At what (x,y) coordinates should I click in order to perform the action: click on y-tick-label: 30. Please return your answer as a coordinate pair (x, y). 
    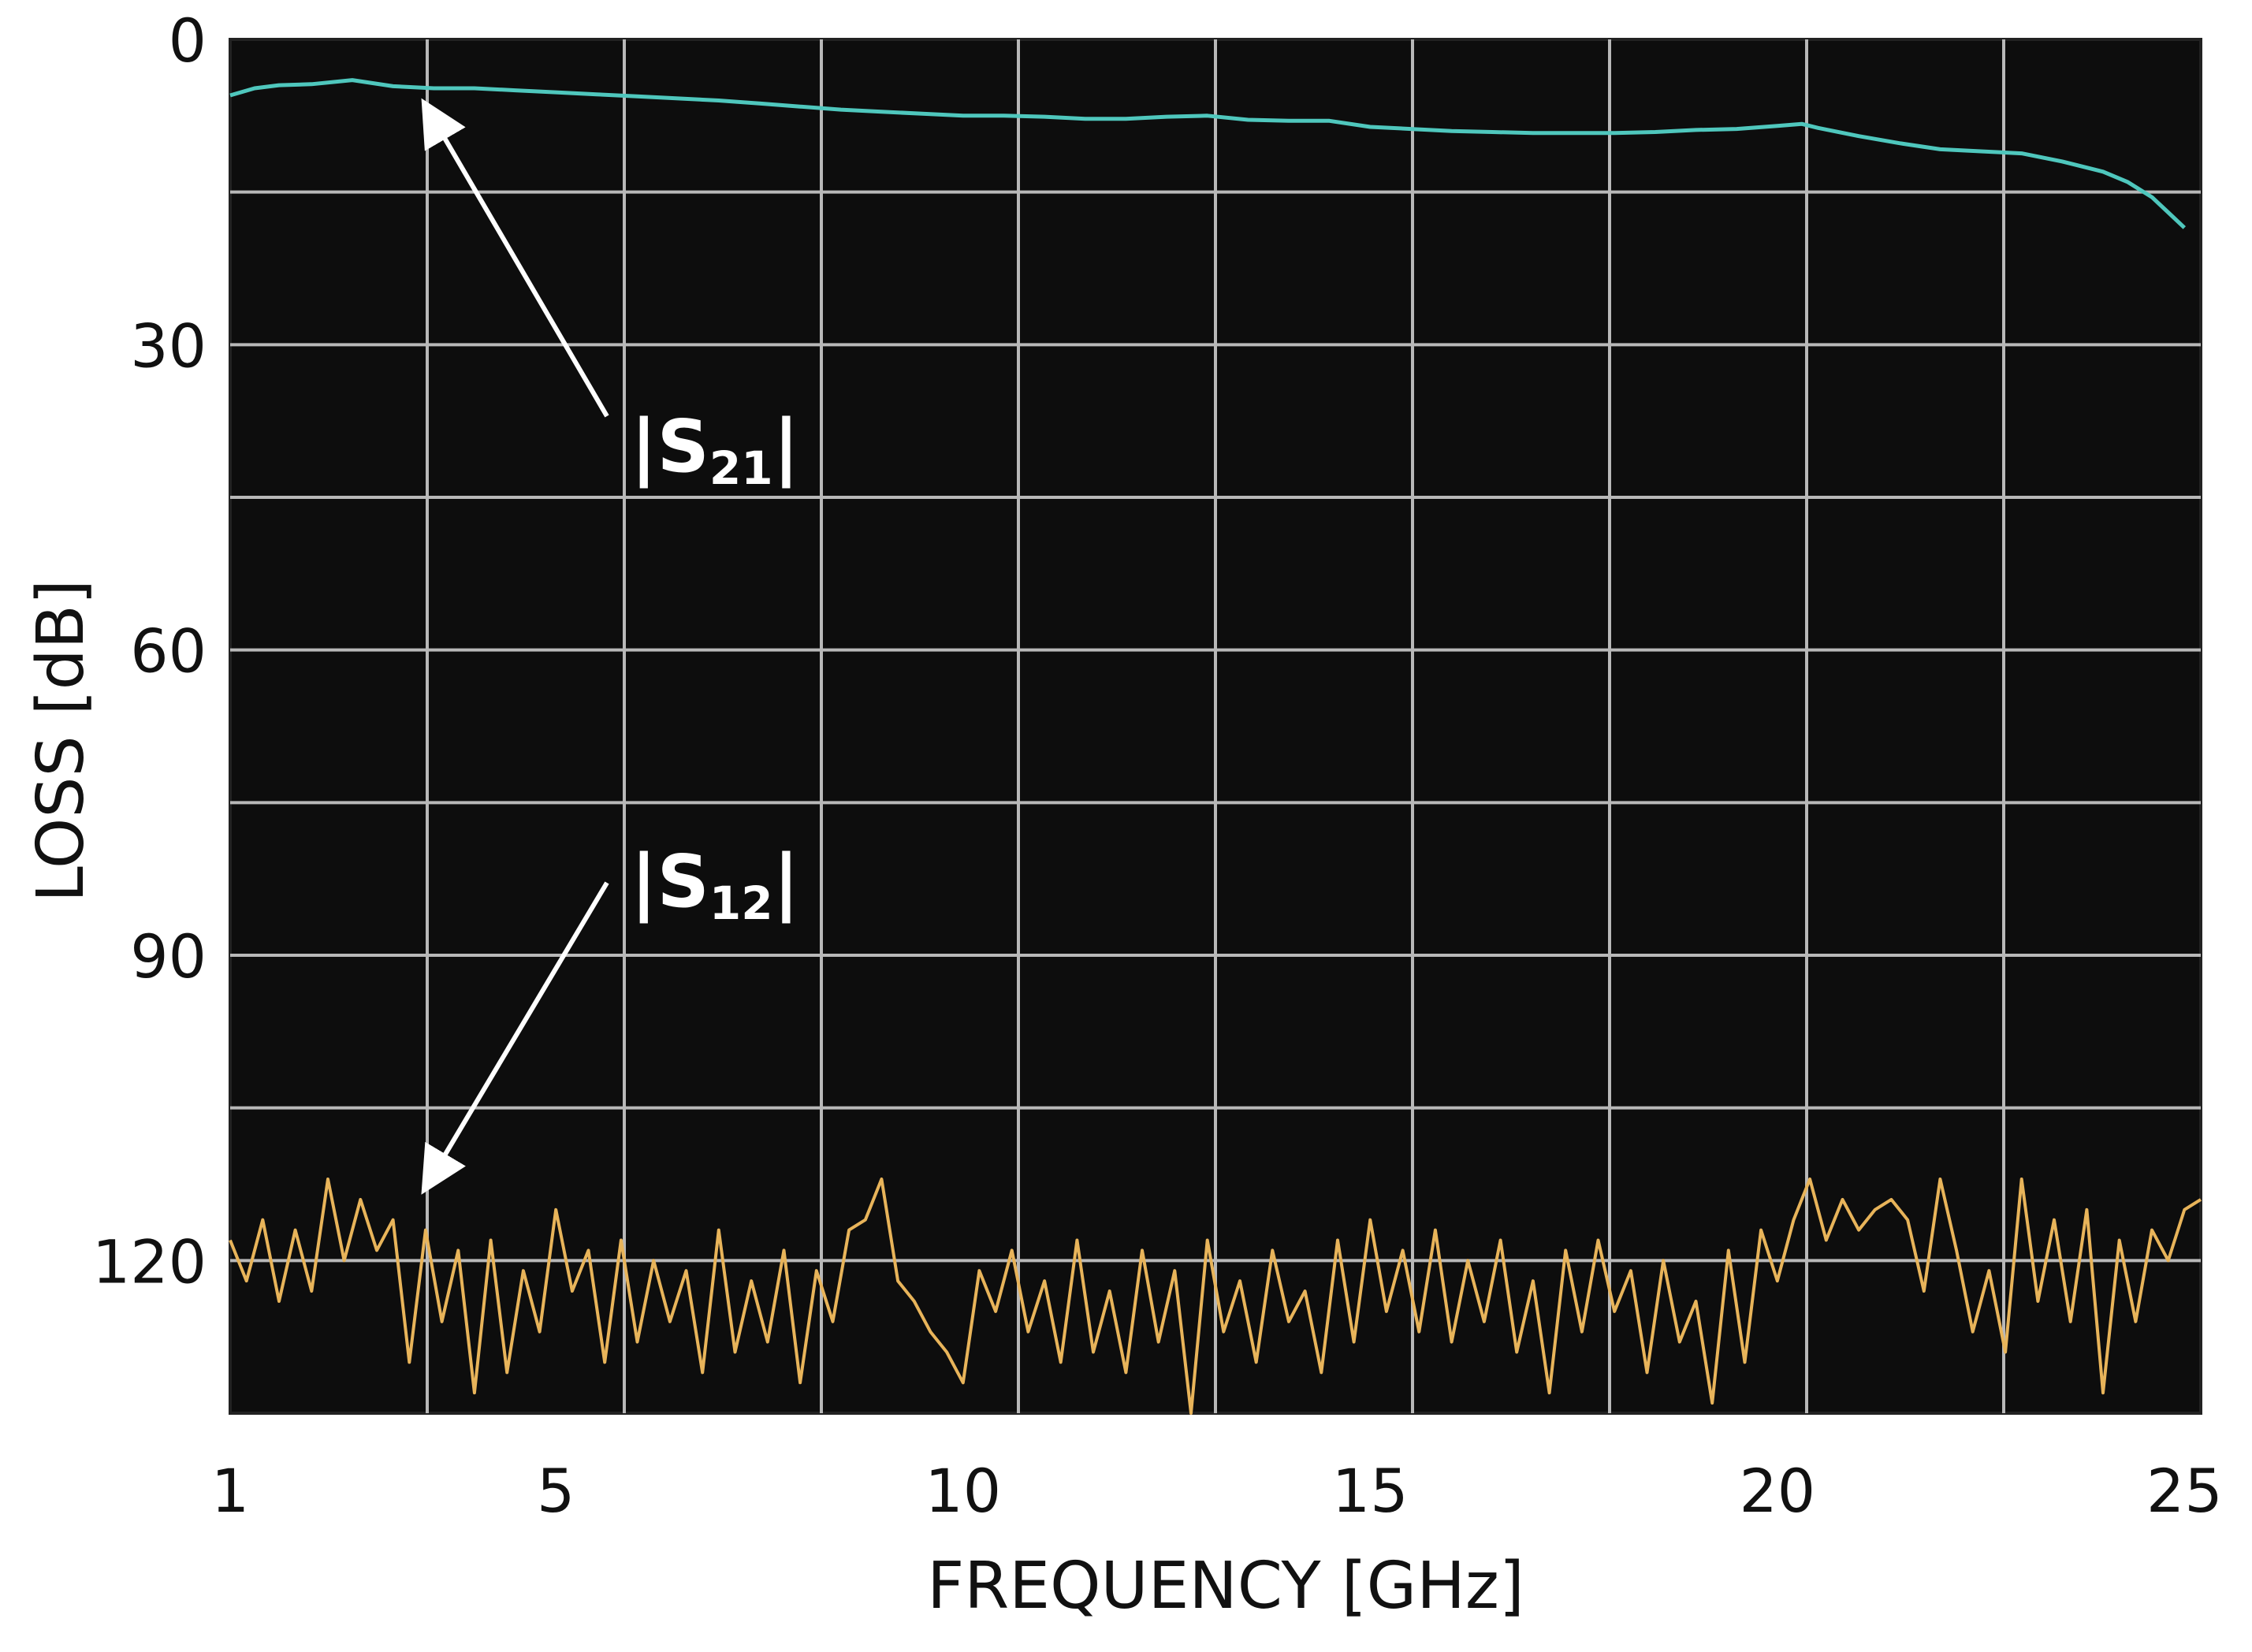
    Looking at the image, I should click on (169, 346).